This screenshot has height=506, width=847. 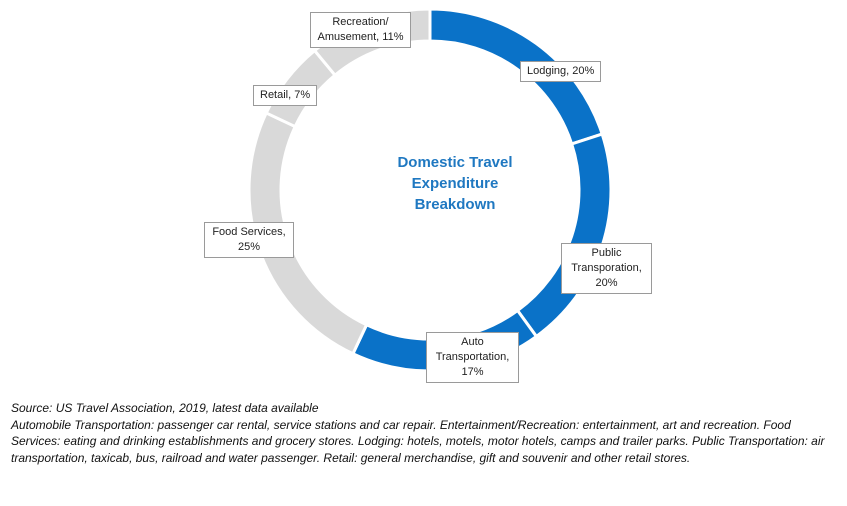 What do you see at coordinates (249, 232) in the screenshot?
I see `slice-label-food-line-1: Food Services,` at bounding box center [249, 232].